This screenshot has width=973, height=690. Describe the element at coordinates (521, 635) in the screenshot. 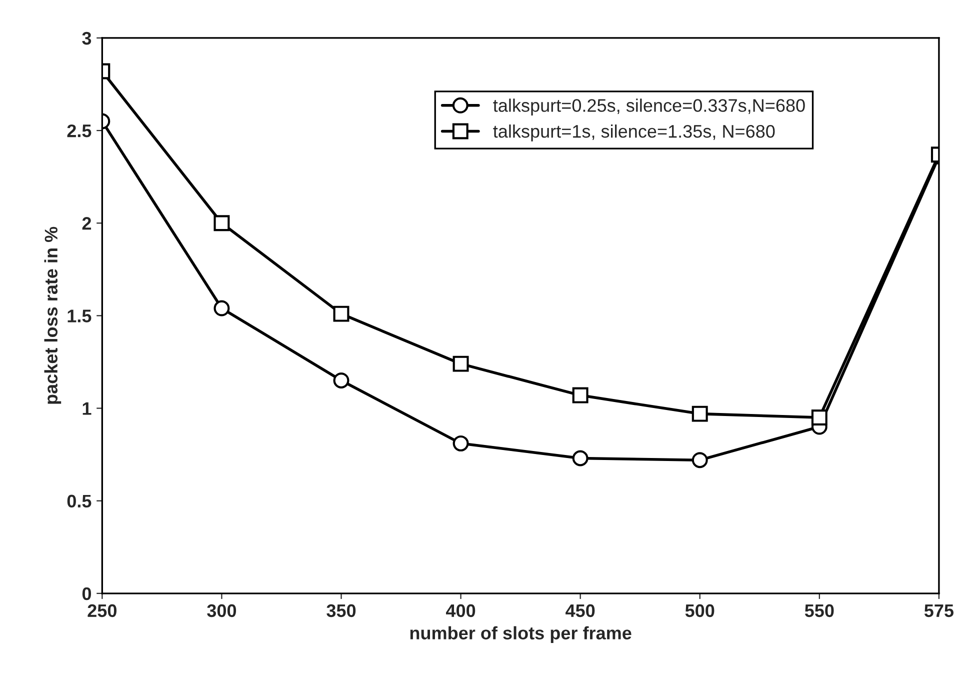

I see `x-axis-title: number of slots per frame` at that location.